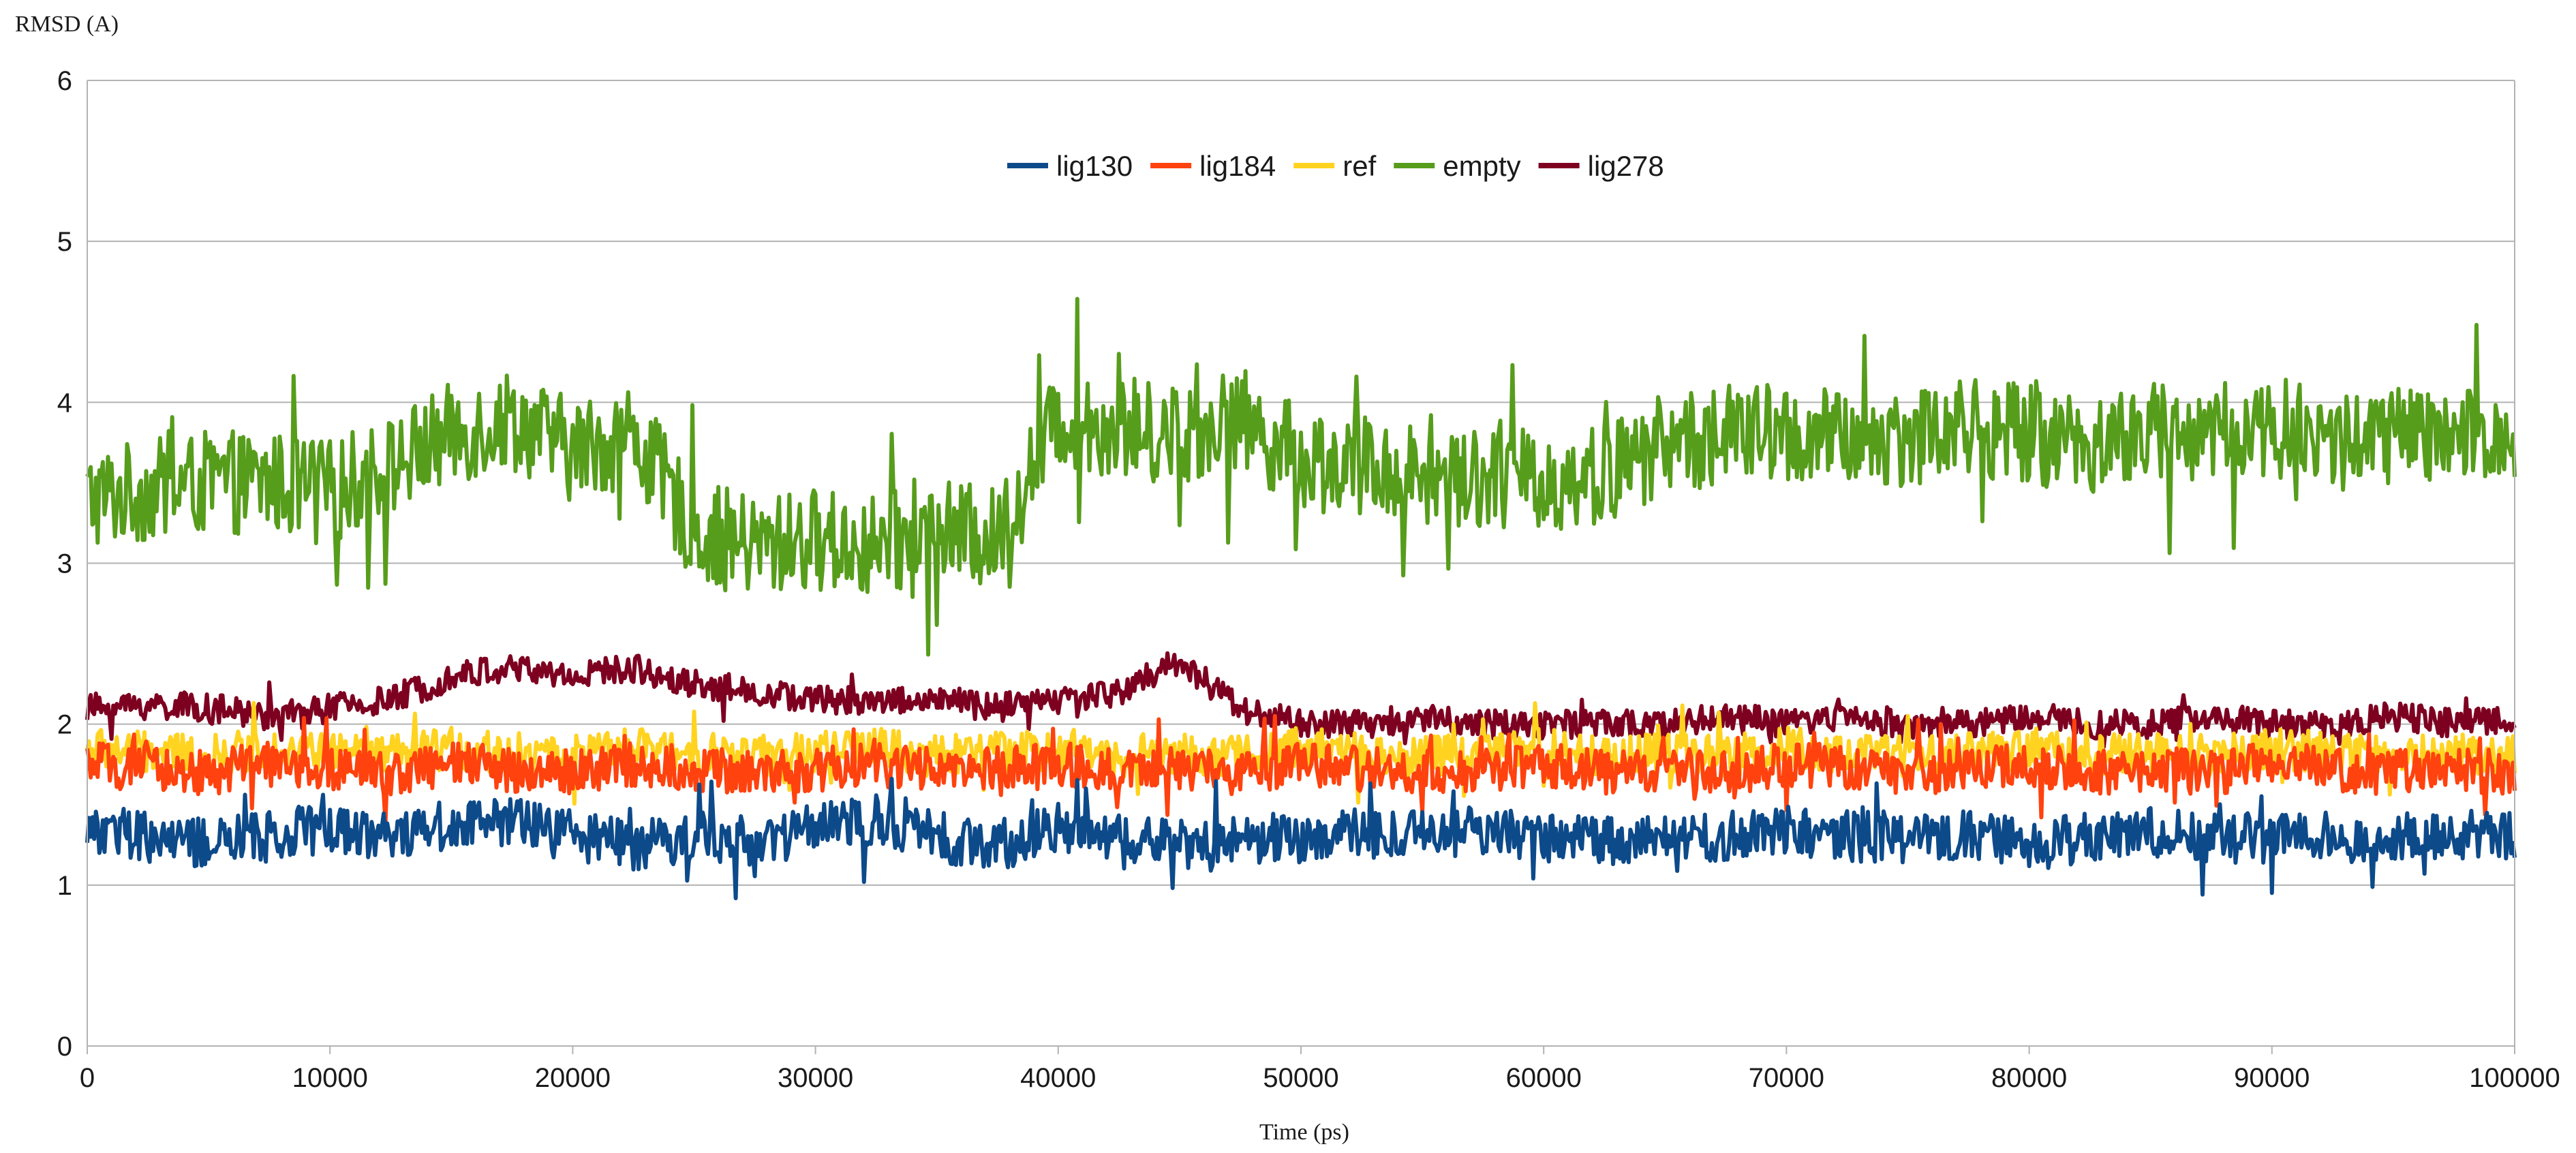 This screenshot has width=2576, height=1153. I want to click on y-tick-label: 1, so click(64, 886).